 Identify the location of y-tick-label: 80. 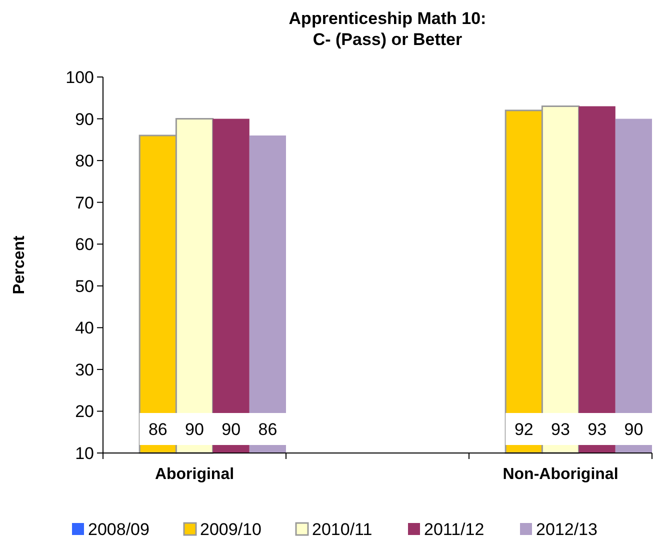
(84, 161).